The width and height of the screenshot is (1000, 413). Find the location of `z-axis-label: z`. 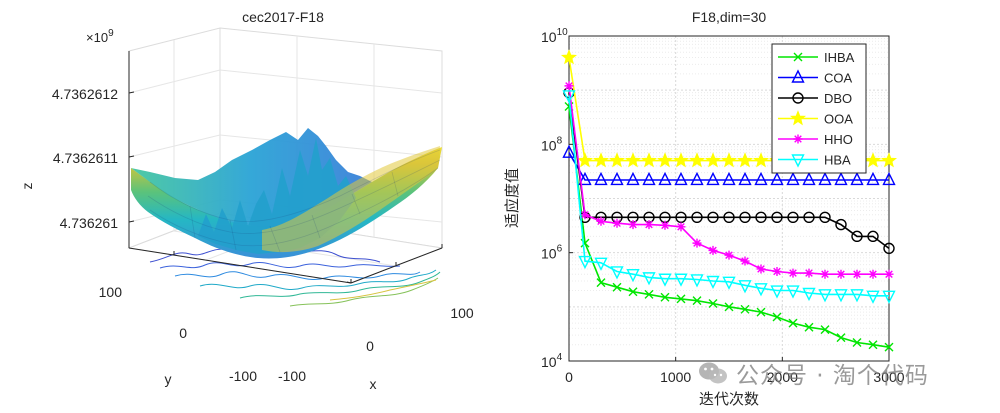

z-axis-label: z is located at coordinates (27, 186).